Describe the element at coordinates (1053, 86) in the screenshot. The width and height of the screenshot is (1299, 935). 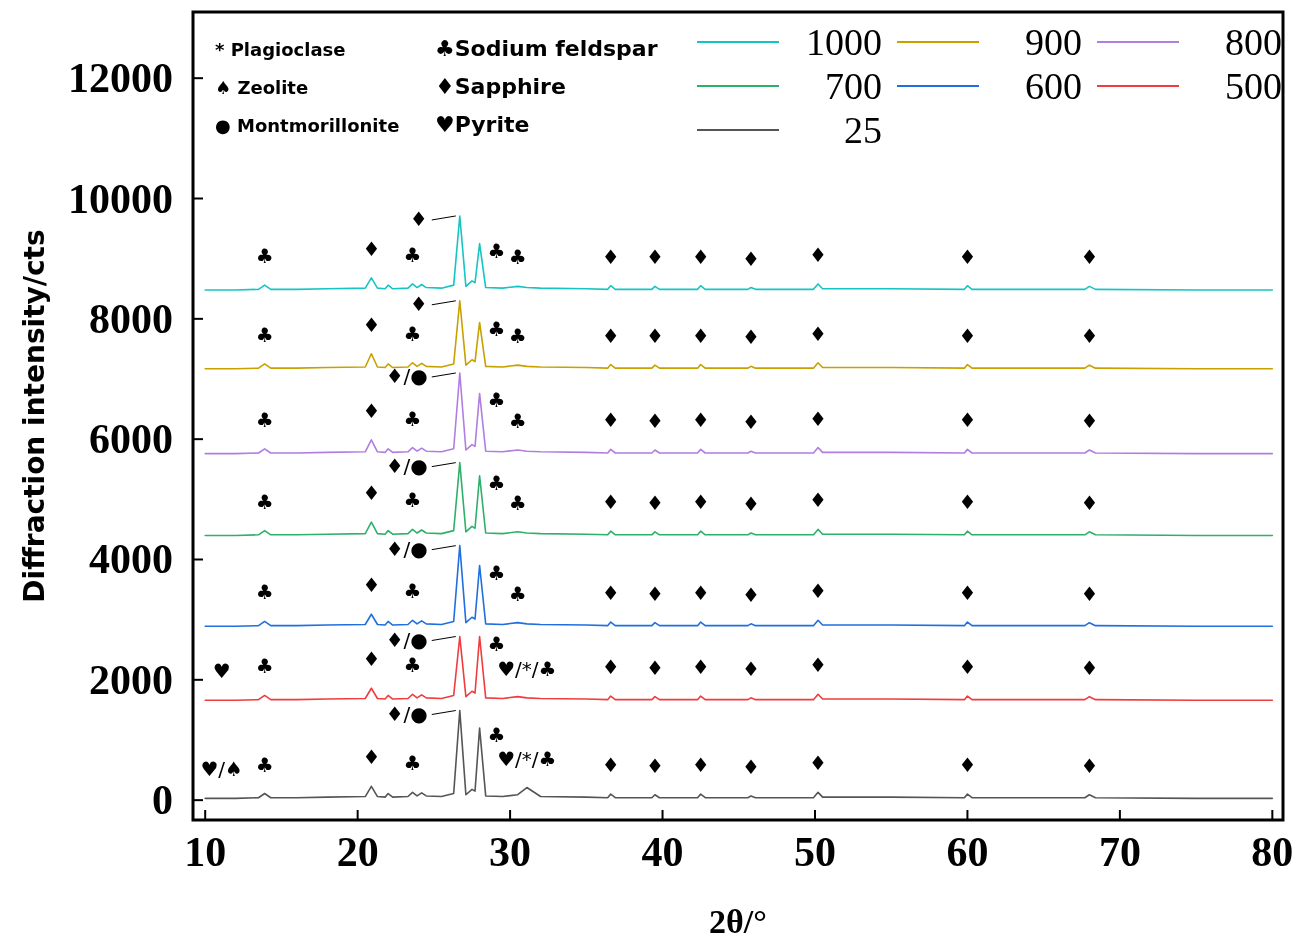
I see `legend-label: 600` at that location.